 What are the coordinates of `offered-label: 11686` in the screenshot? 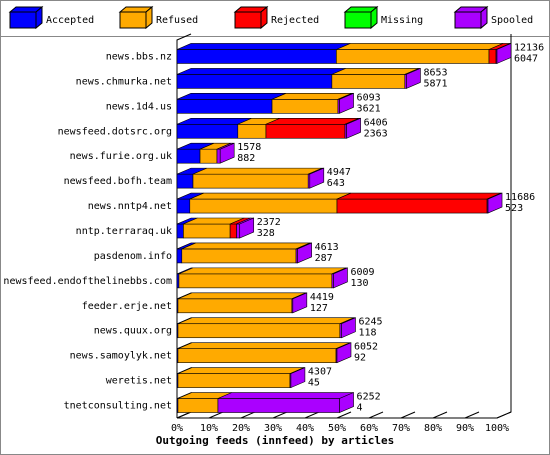 It's located at (520, 197).